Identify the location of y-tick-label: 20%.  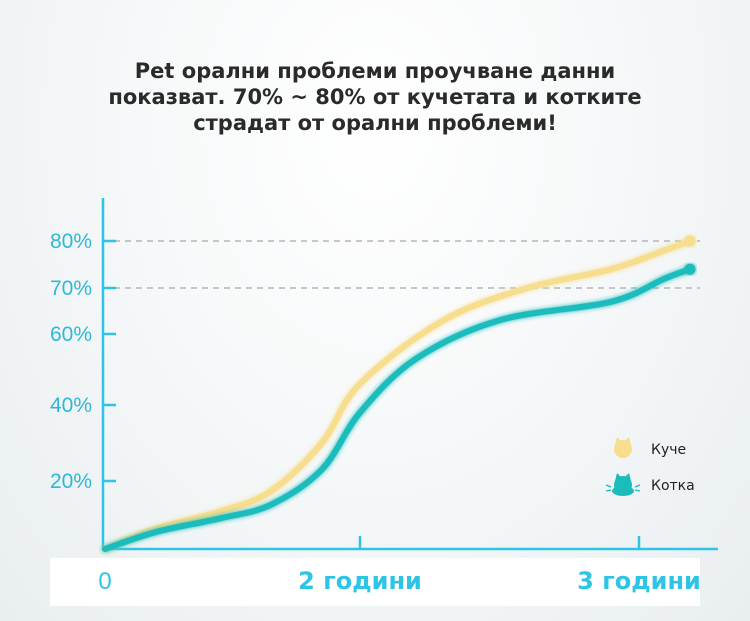
(71, 481).